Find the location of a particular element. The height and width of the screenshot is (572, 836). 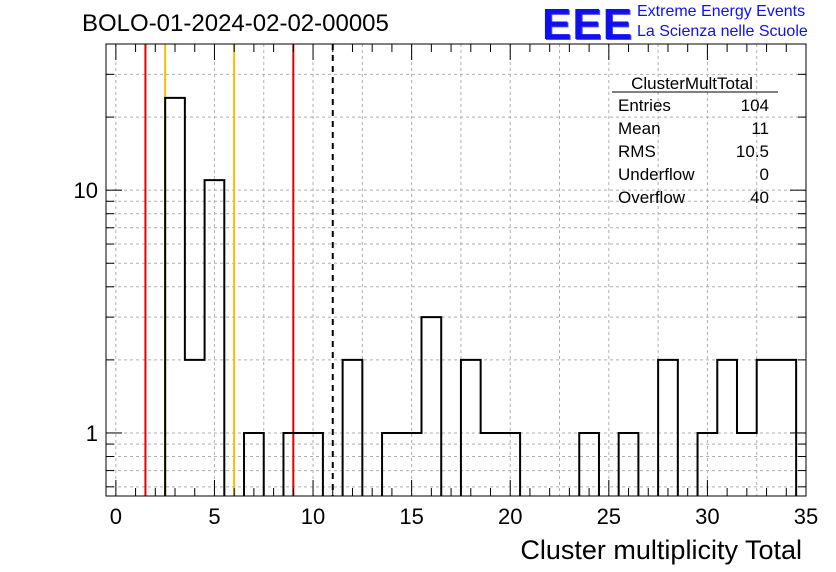

stats-label-entries: Entries is located at coordinates (644, 105).